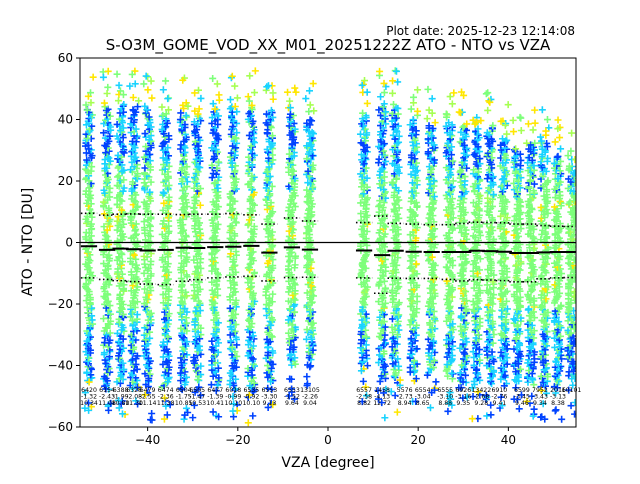  Describe the element at coordinates (480, 31) in the screenshot. I see `plot-date: Plot date: 2025-12-23 12:14:08` at that location.